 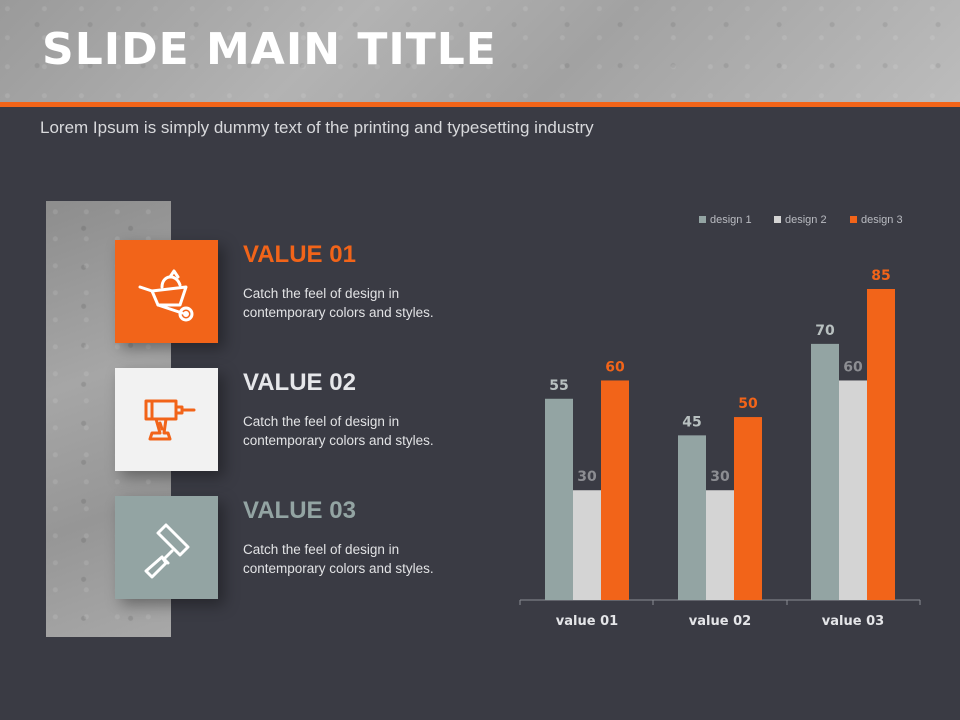 What do you see at coordinates (587, 477) in the screenshot?
I see `data-label-1-series-2: 30` at bounding box center [587, 477].